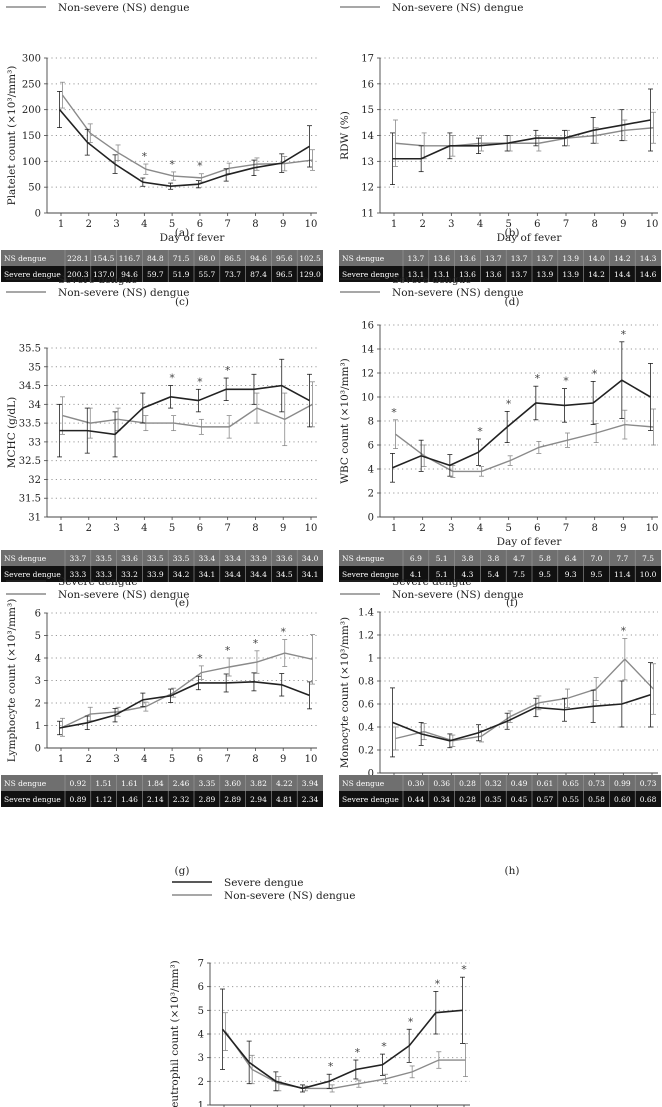 The height and width of the screenshot is (1107, 662). I want to click on y-axis-label: Lymphocyte count (×10³/mm³), so click(12, 681).